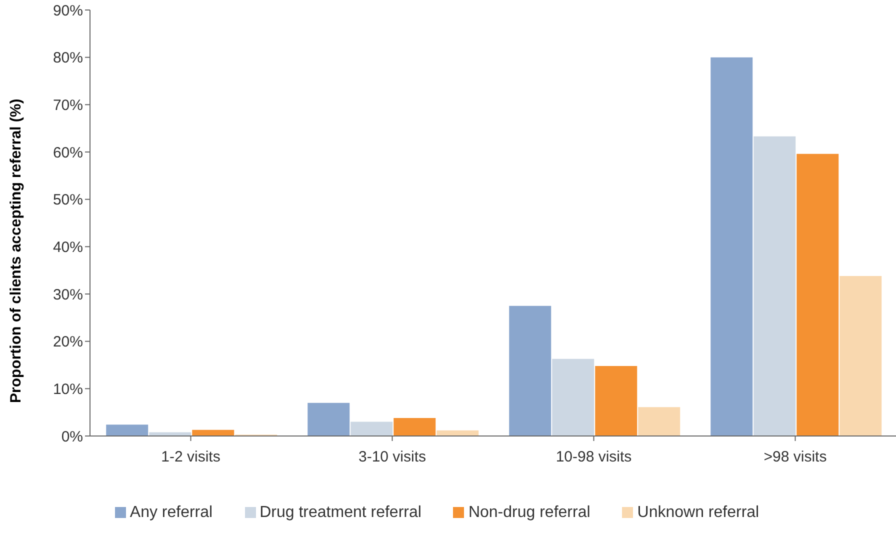 The width and height of the screenshot is (896, 542). What do you see at coordinates (529, 512) in the screenshot?
I see `legend-label: Non-drug referral` at bounding box center [529, 512].